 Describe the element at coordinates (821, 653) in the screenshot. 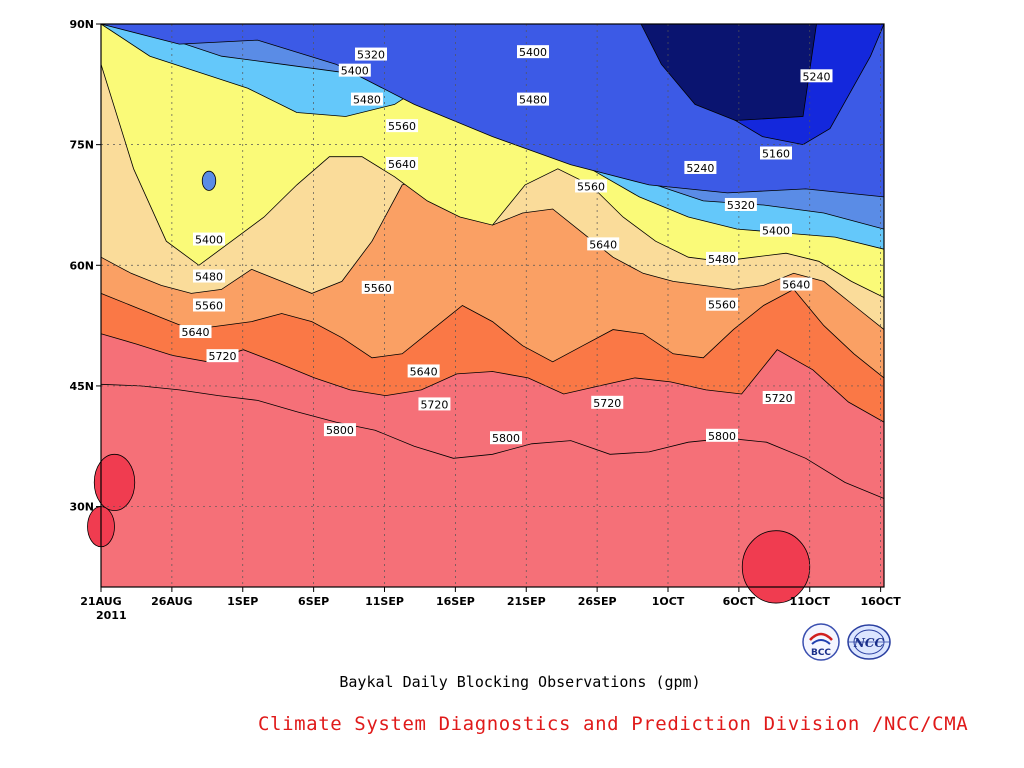

I see `bcc-logo-text: BCC` at that location.